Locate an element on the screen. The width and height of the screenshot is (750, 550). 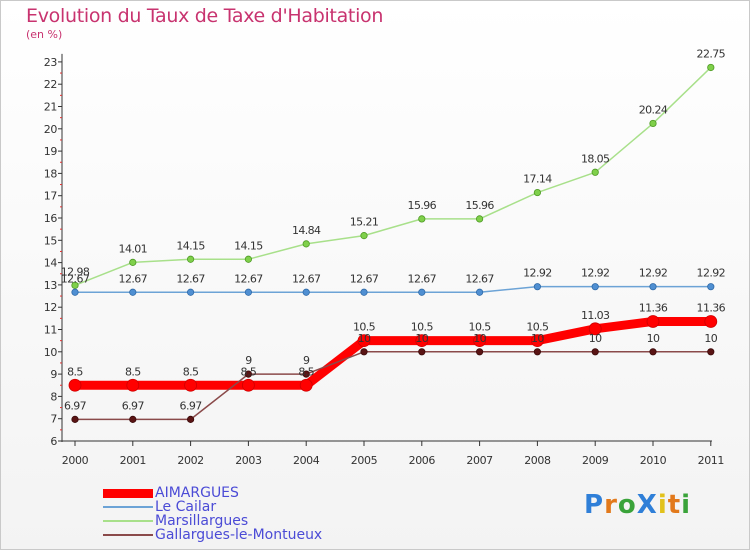
y-tick-label: 7 is located at coordinates (53, 419).